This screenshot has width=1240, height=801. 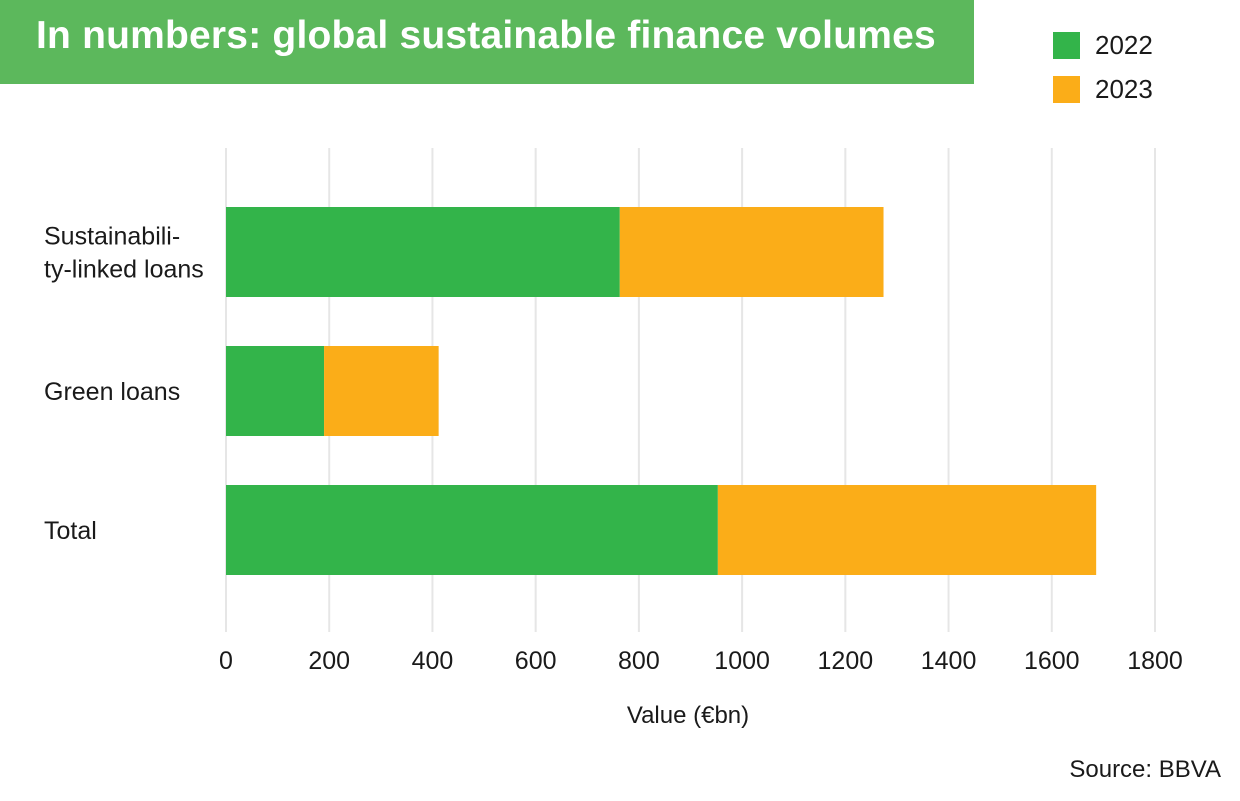 I want to click on source-note: Source: BBVA, so click(x=1145, y=769).